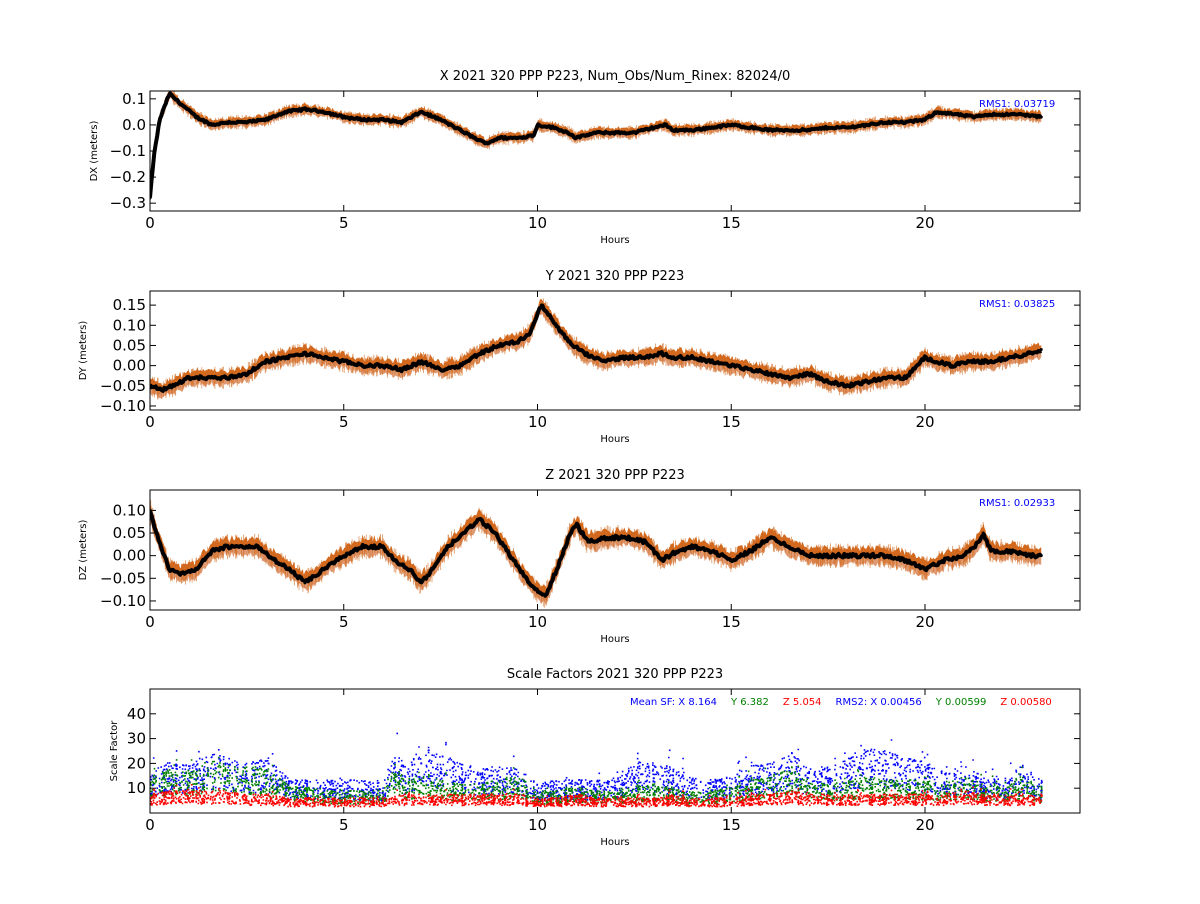 This screenshot has width=1200, height=904. I want to click on annotation-part: Z 0.00580, so click(1025, 702).